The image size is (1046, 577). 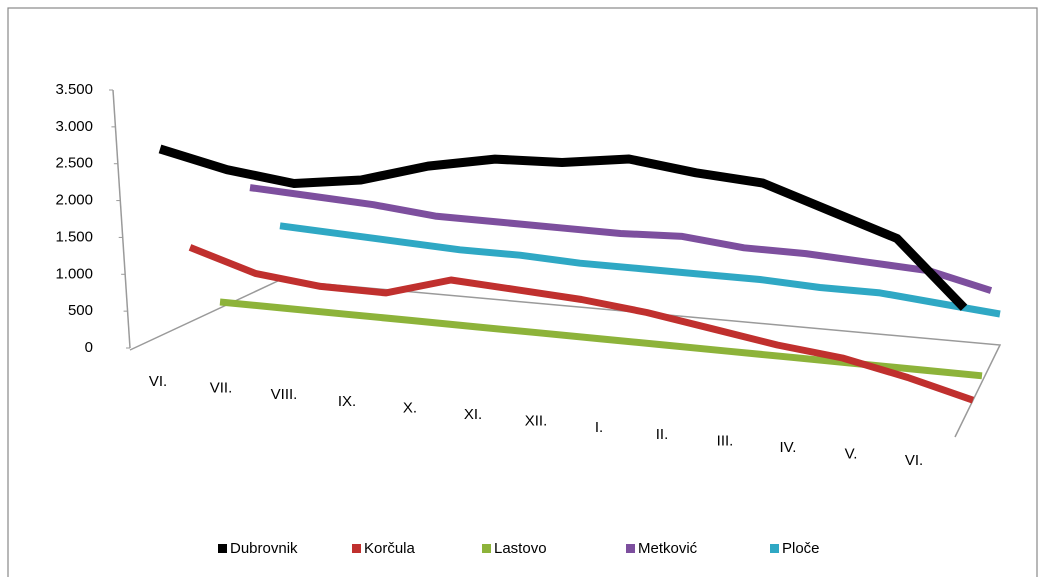 What do you see at coordinates (788, 447) in the screenshot?
I see `x-tick-label: IV.` at bounding box center [788, 447].